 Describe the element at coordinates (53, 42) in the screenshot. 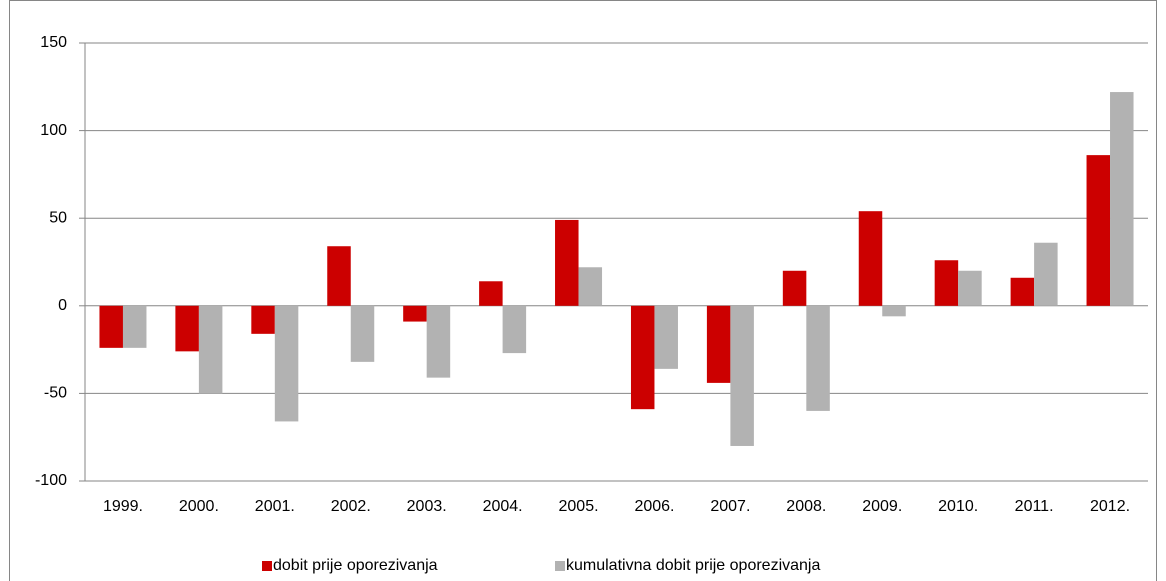

I see `y-tick-label: 150` at that location.